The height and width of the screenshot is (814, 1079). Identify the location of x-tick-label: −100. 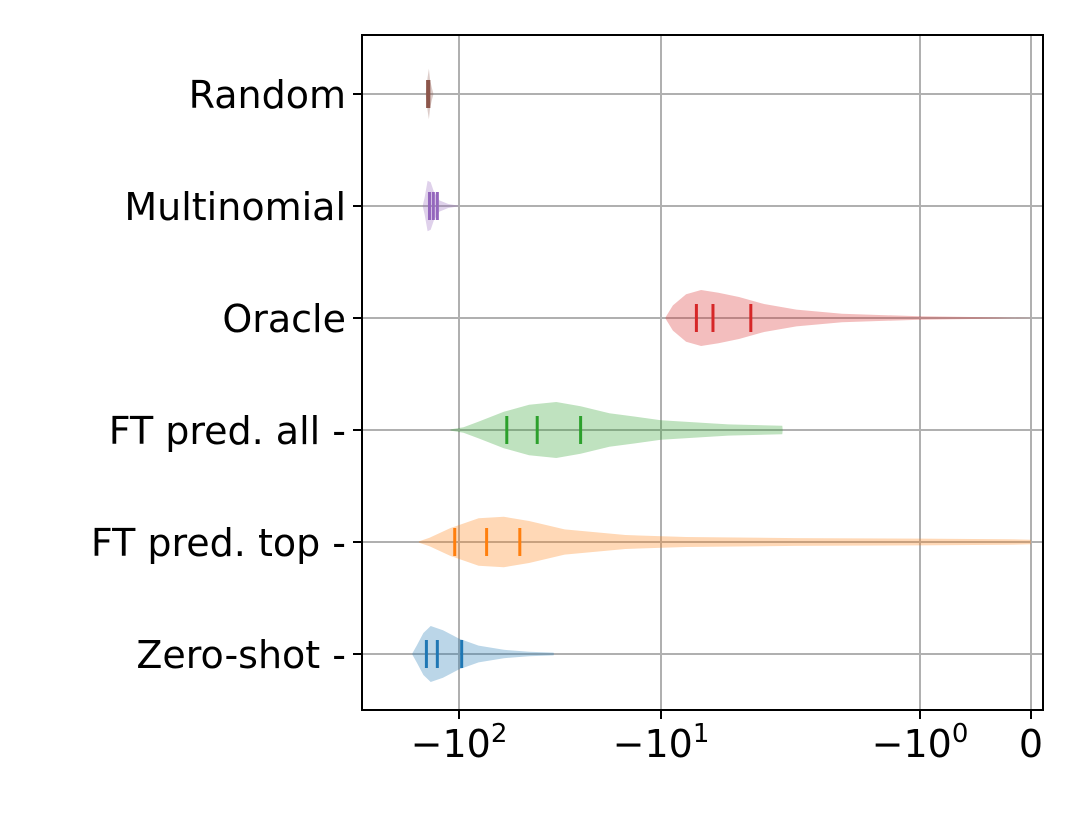
(920, 742).